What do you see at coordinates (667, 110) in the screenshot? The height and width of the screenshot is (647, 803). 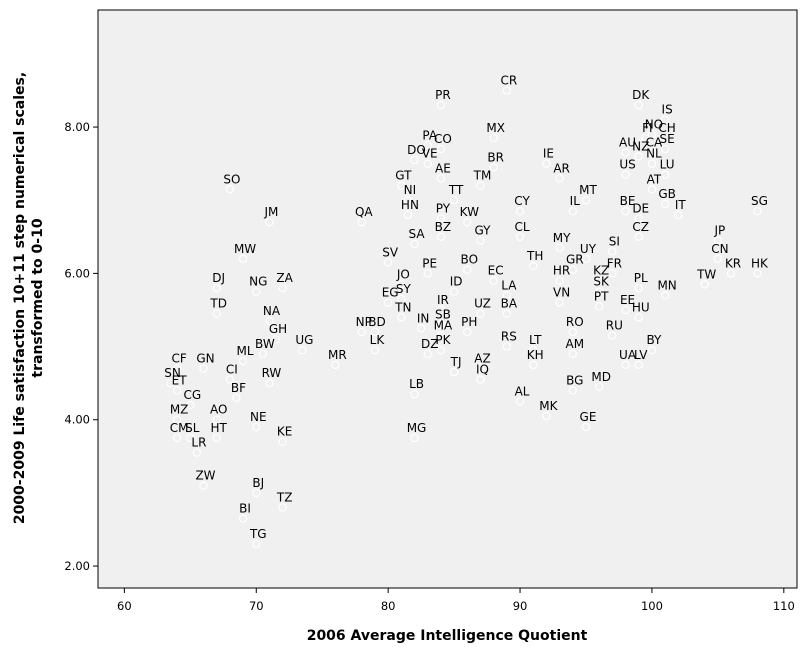 I see `point-label-is: IS` at bounding box center [667, 110].